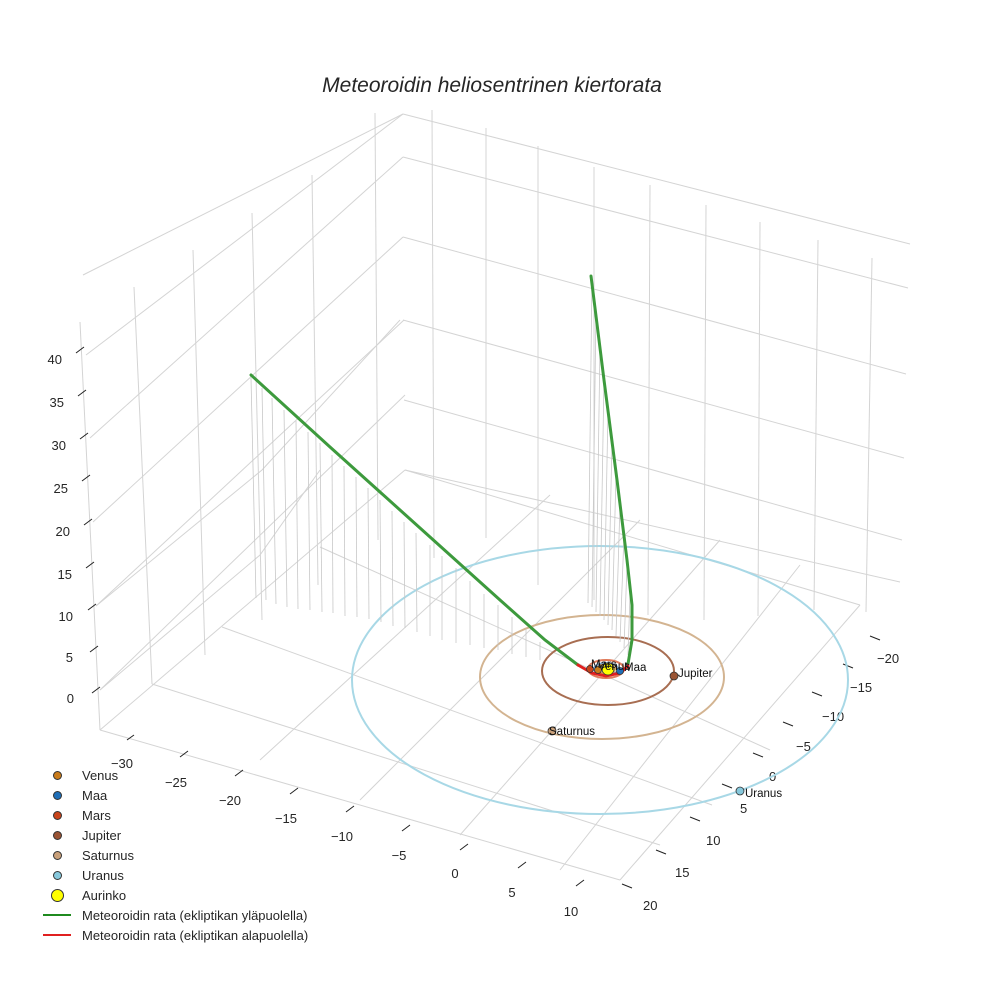 Image resolution: width=984 pixels, height=984 pixels. Describe the element at coordinates (57, 835) in the screenshot. I see `jupiter-marker-icon` at that location.